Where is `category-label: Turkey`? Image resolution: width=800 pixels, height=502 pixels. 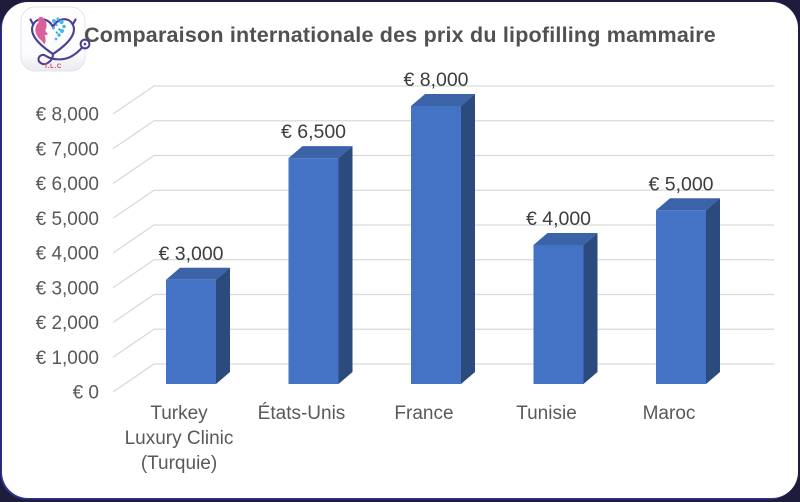
category-label: Turkey is located at coordinates (179, 413).